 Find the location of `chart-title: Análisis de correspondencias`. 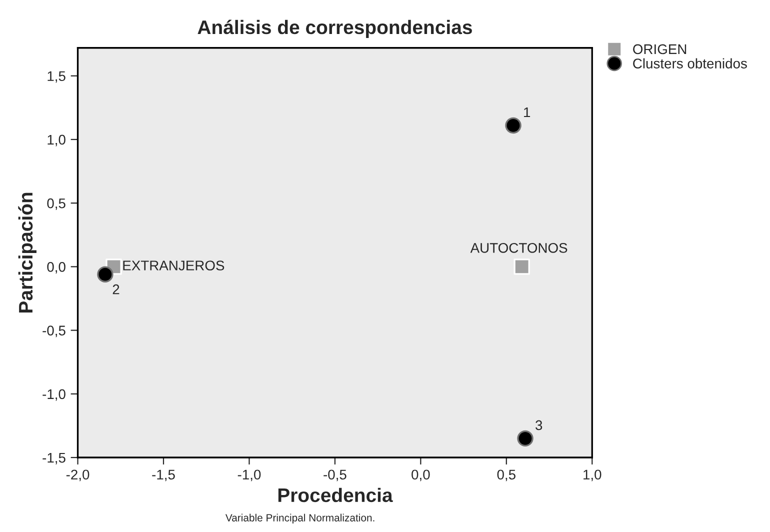

chart-title: Análisis de correspondencias is located at coordinates (335, 29).